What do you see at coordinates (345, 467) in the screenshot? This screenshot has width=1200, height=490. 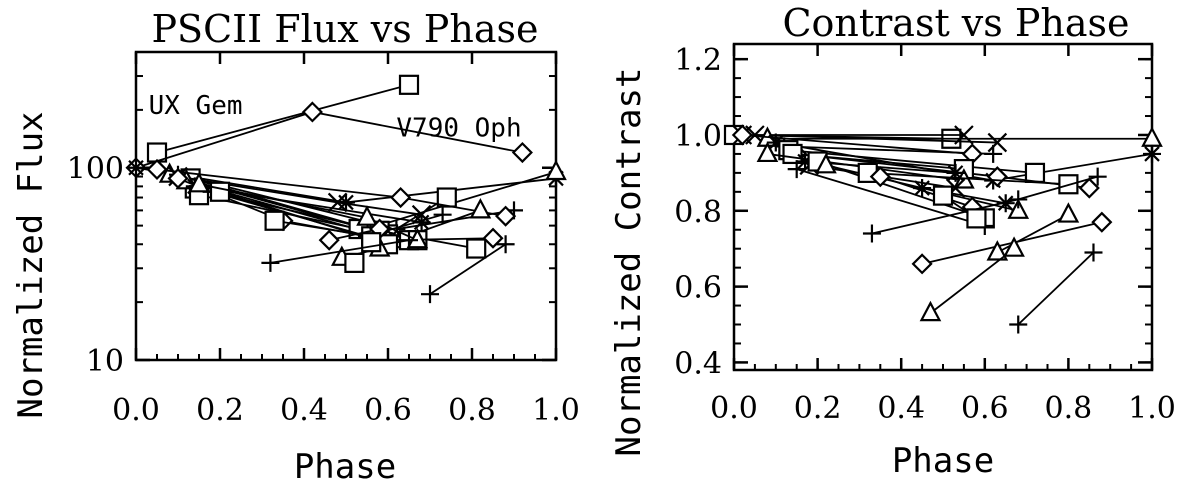 I see `flux-x-axis-label: Phase` at bounding box center [345, 467].